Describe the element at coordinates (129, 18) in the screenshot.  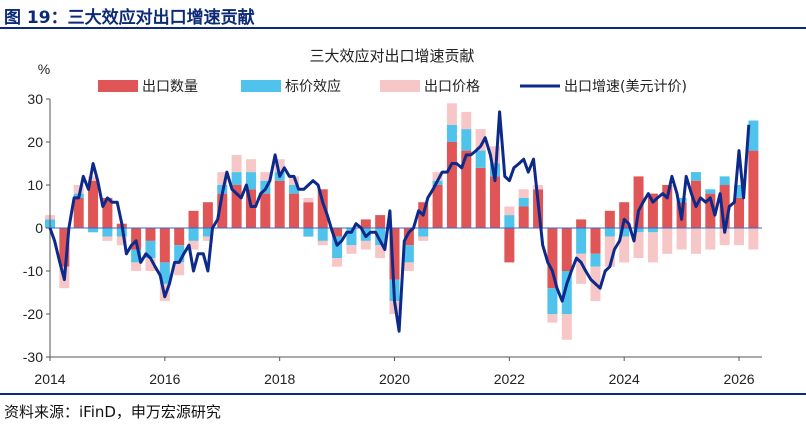
I see `figure-title: 图 19：三大效应对出口增速贡献` at that location.